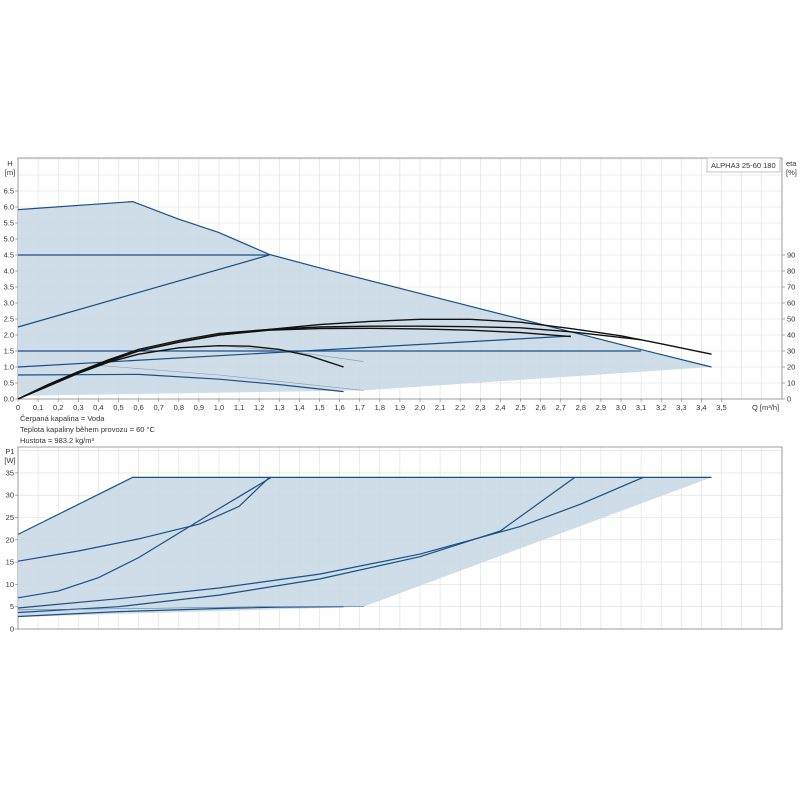  What do you see at coordinates (420, 407) in the screenshot?
I see `x-tick-label: 2,0` at bounding box center [420, 407].